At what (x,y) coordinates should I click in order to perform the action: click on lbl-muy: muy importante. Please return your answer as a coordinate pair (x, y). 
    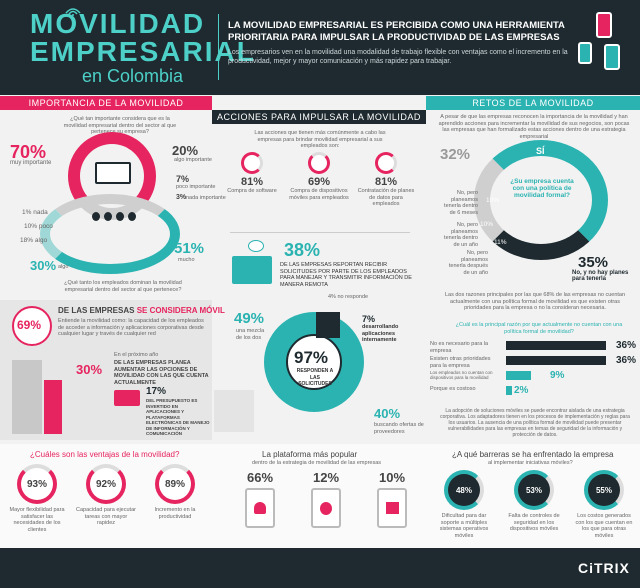
    Looking at the image, I should click on (31, 163).